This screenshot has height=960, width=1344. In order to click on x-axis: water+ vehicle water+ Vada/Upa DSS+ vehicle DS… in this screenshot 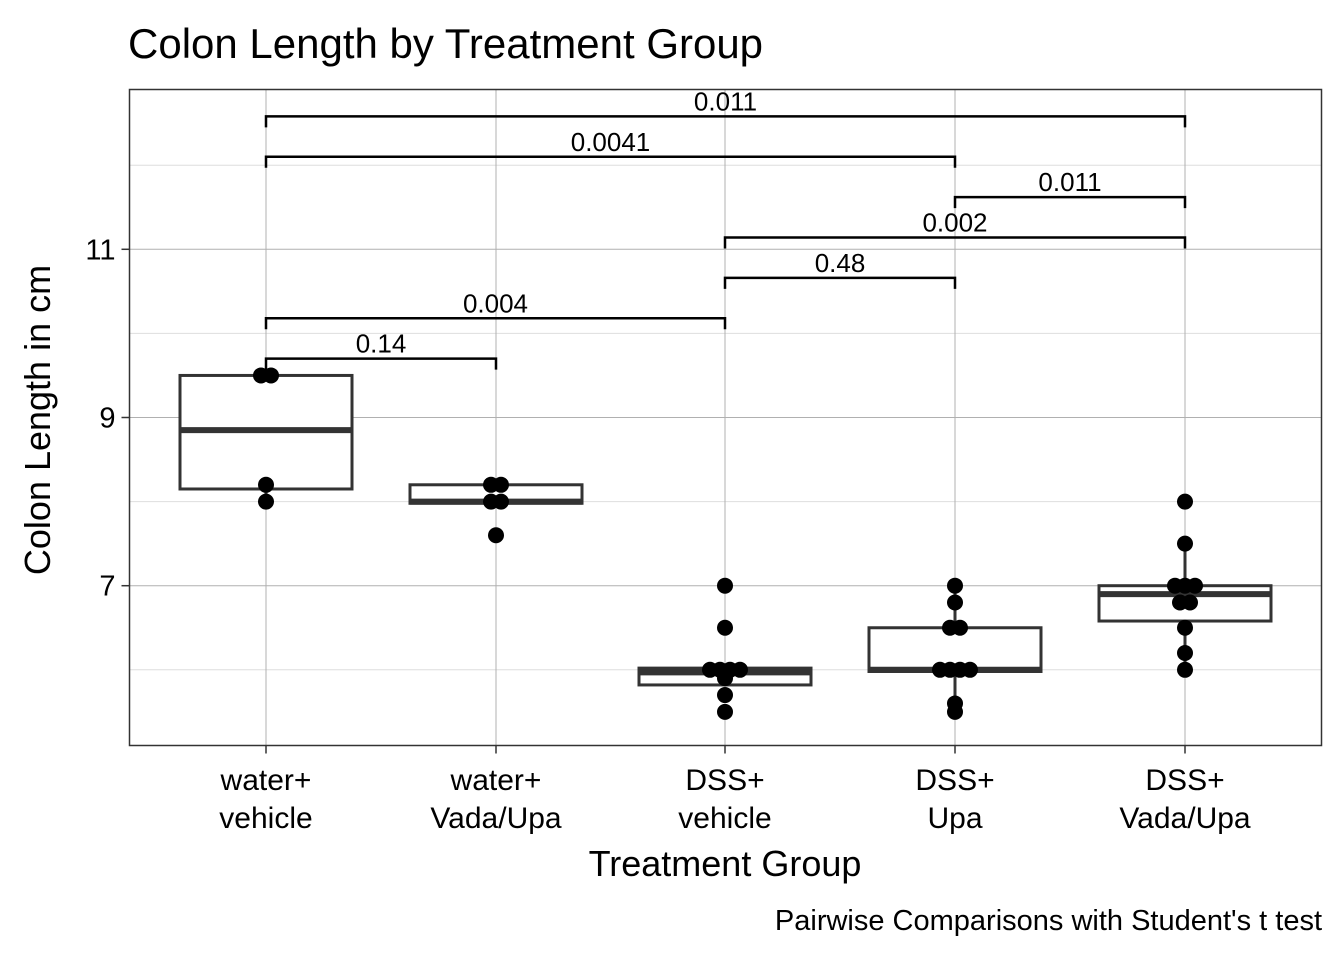, I will do `click(735, 790)`.